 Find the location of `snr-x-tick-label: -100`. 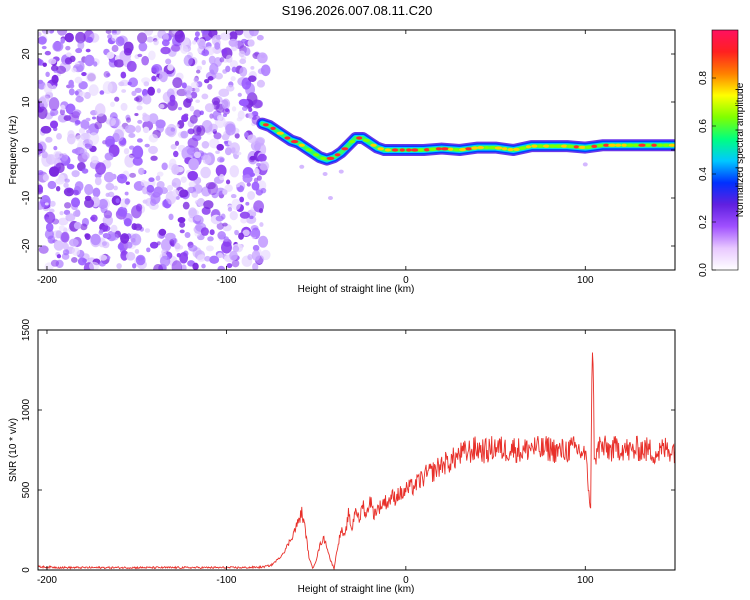

snr-x-tick-label: -100 is located at coordinates (226, 580).